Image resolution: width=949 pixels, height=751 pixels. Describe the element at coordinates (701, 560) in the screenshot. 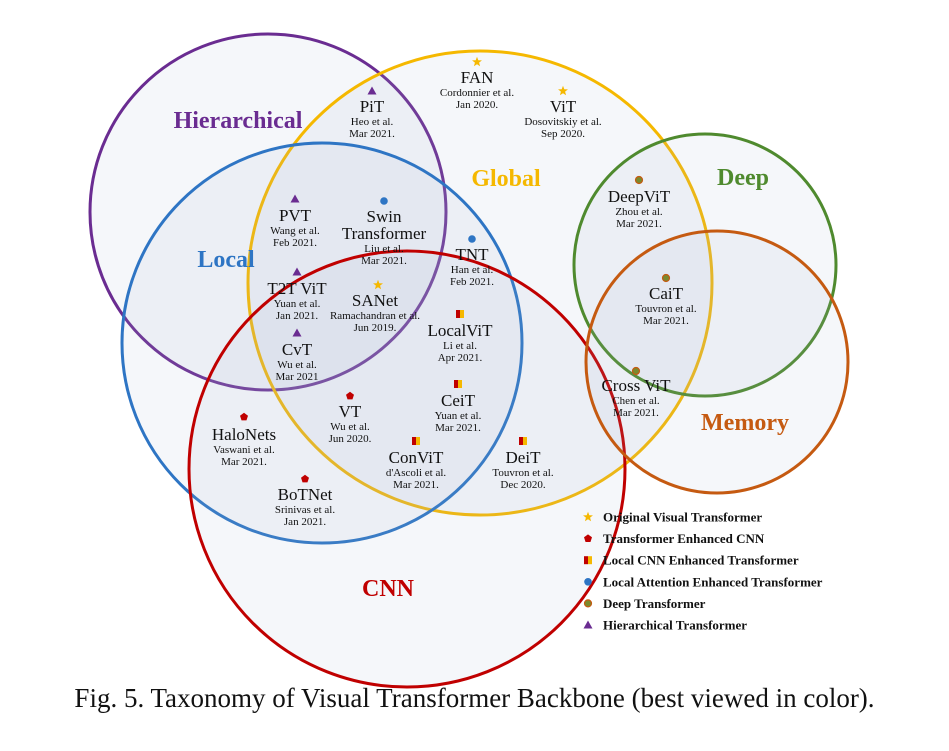

I see `legend-label: Local CNN Enhanced Transformer` at that location.